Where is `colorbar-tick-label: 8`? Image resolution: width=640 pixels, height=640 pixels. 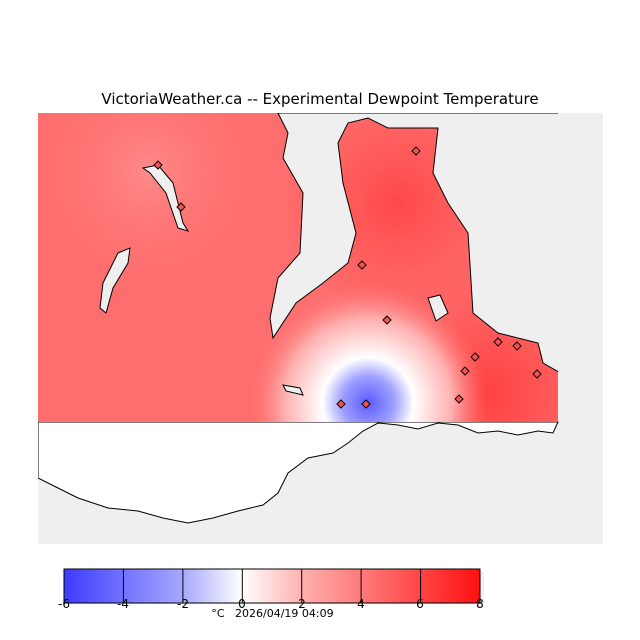 colorbar-tick-label: 8 is located at coordinates (480, 604).